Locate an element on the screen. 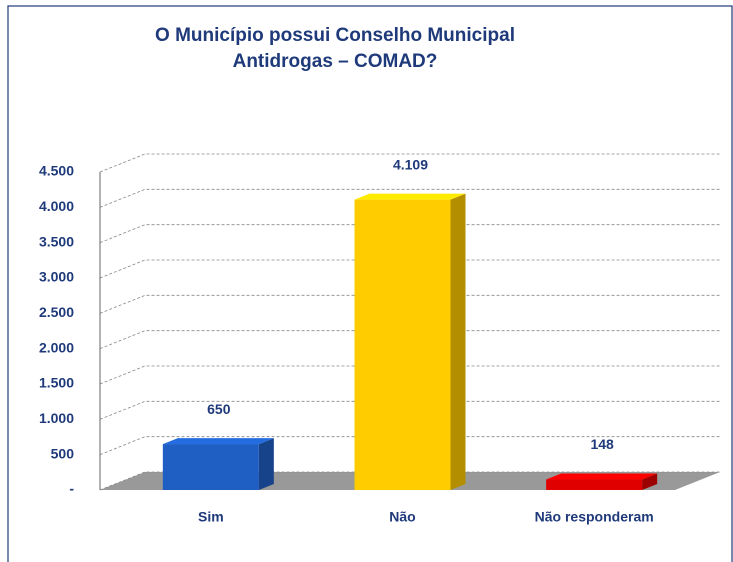 The width and height of the screenshot is (733, 562). y-tick-label: 4.000 is located at coordinates (56, 206).